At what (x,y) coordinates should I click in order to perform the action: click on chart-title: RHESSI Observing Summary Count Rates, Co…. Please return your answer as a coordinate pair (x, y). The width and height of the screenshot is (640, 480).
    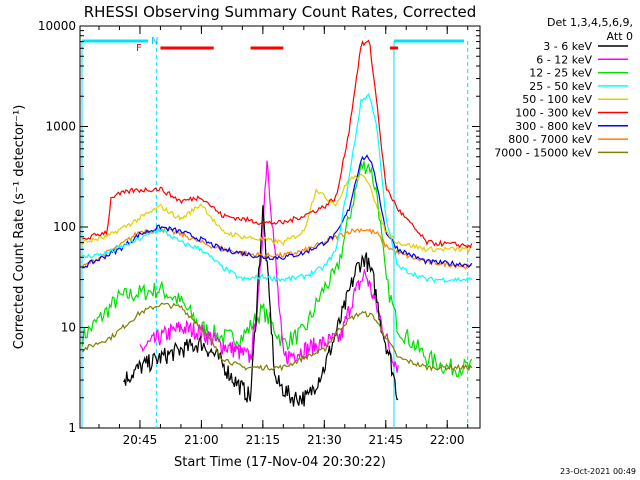
    Looking at the image, I should click on (280, 12).